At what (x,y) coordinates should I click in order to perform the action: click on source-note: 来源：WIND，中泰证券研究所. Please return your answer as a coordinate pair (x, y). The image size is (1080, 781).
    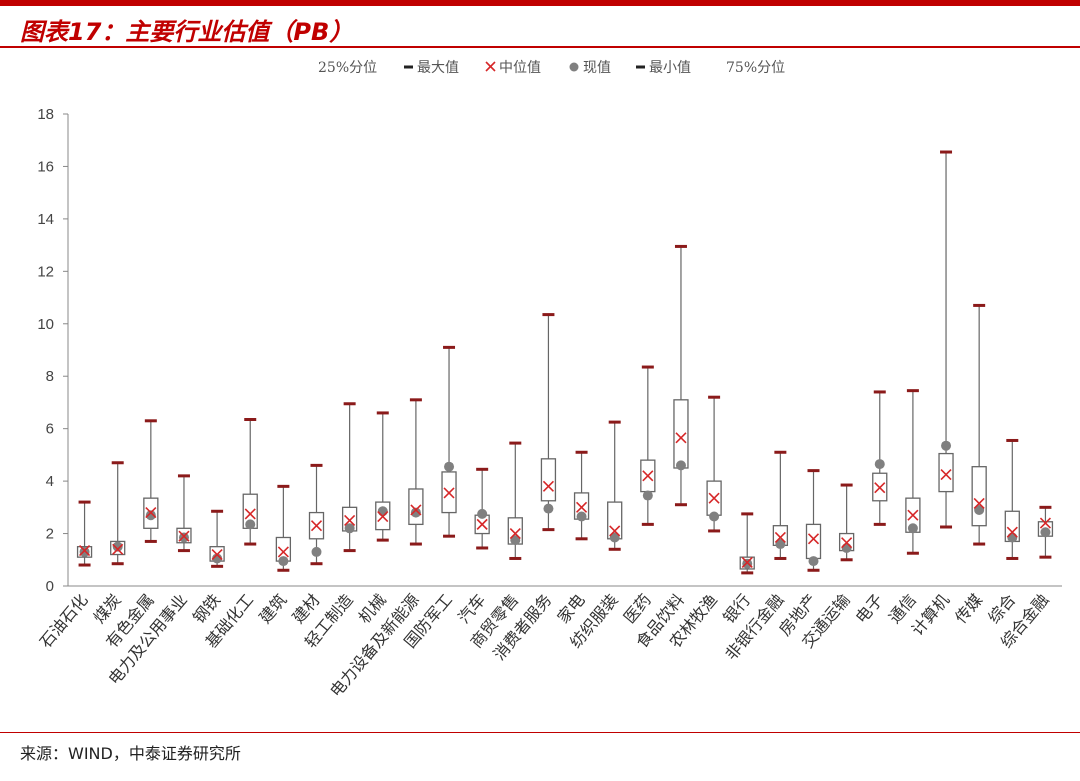
    Looking at the image, I should click on (130, 753).